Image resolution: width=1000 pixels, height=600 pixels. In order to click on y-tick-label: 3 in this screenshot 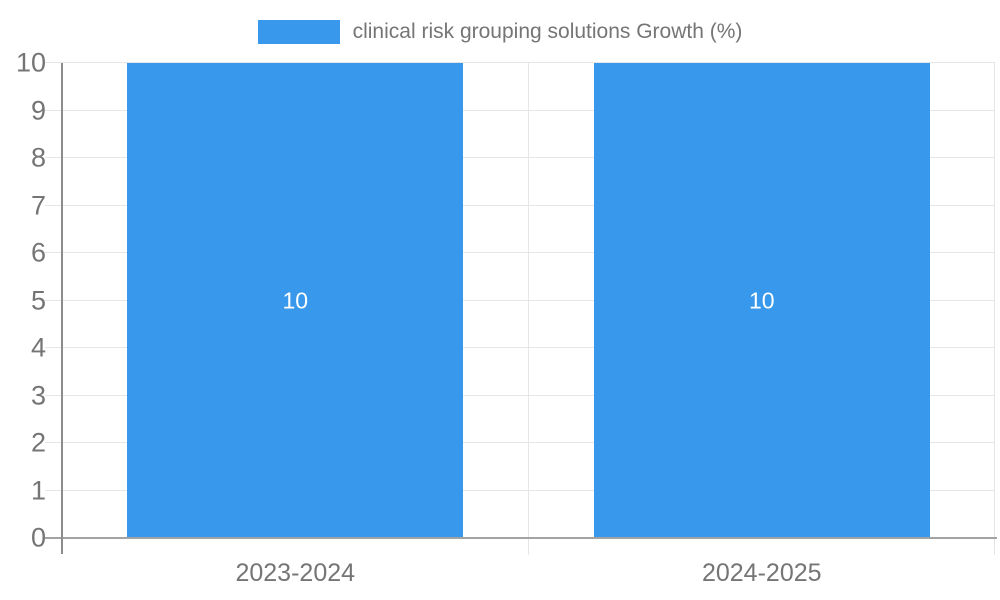, I will do `click(38, 395)`.